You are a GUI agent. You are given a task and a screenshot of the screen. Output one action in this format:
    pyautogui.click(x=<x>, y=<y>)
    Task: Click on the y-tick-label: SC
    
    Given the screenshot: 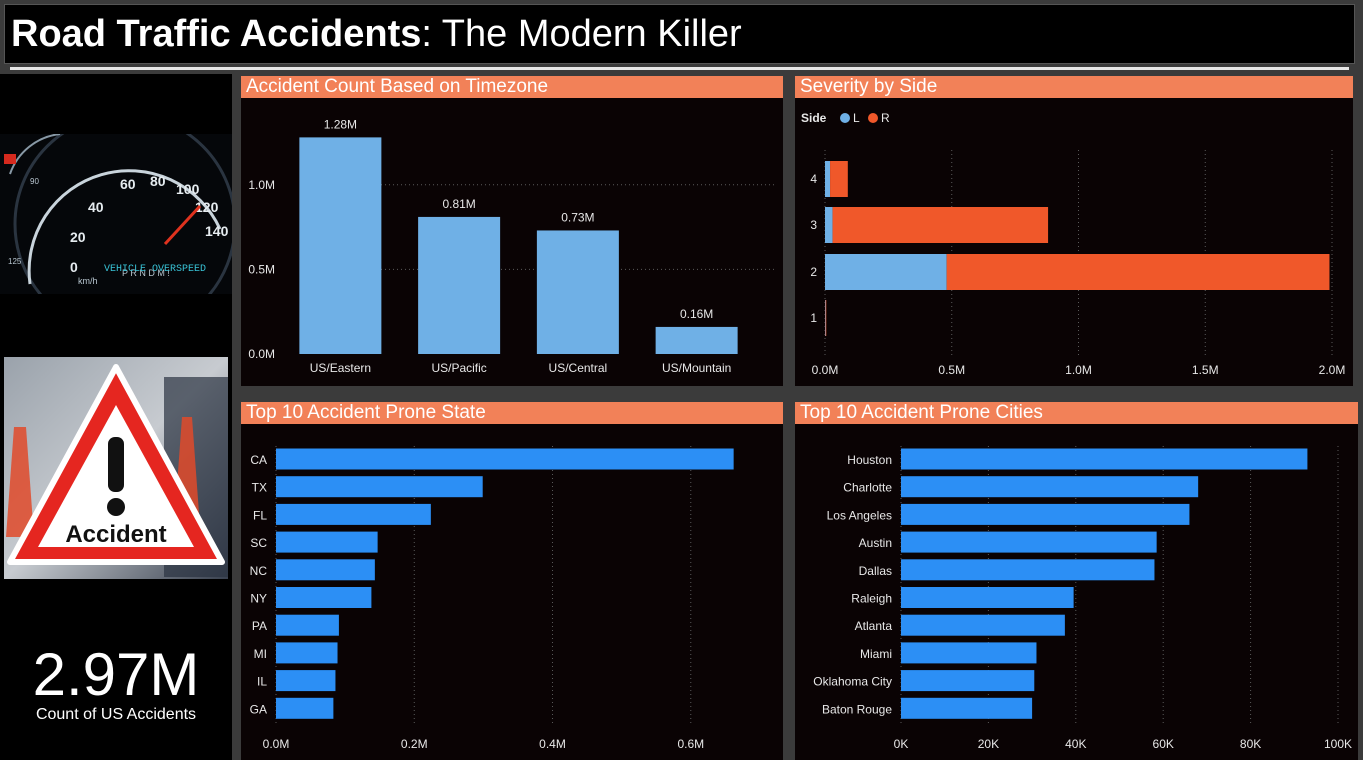 What is the action you would take?
    pyautogui.click(x=258, y=543)
    